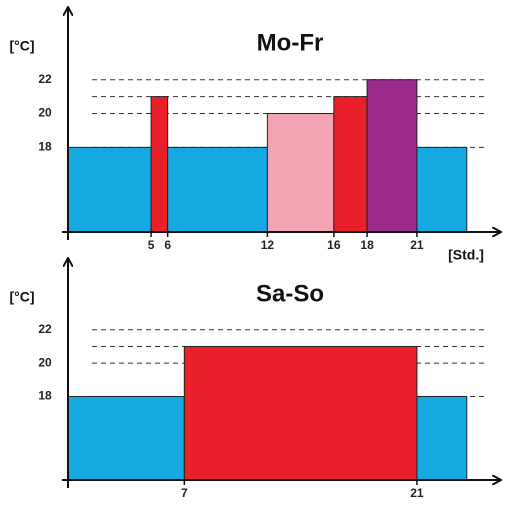  I want to click on chart-title: Sa-So, so click(290, 293).